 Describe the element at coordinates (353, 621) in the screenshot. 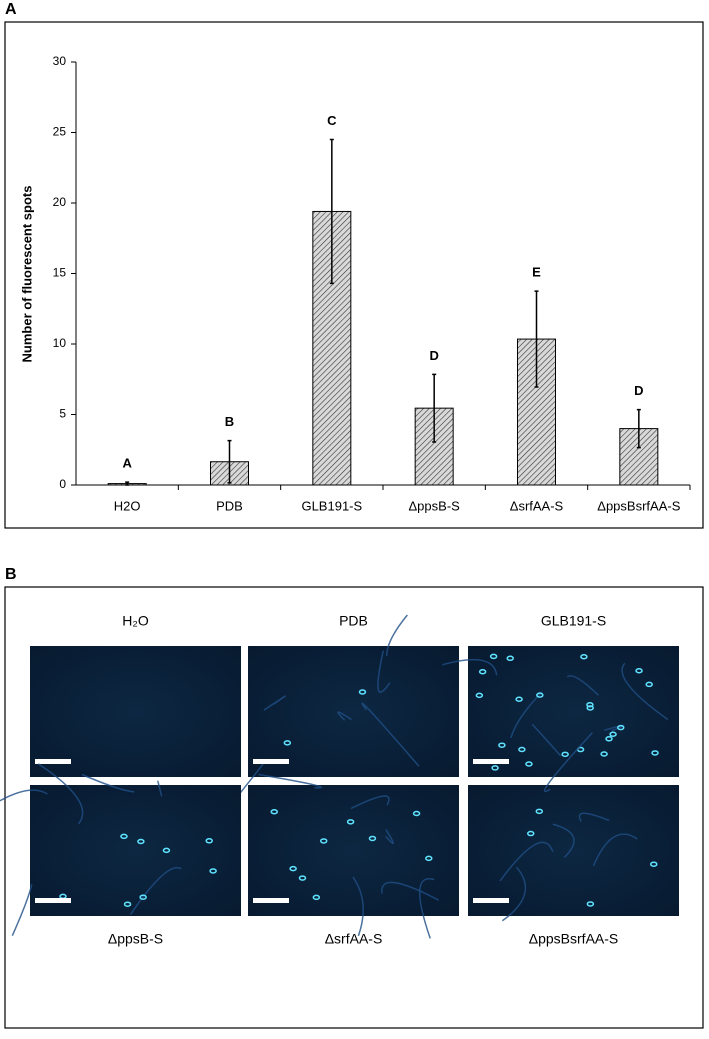

I see `image-label: PDB` at that location.